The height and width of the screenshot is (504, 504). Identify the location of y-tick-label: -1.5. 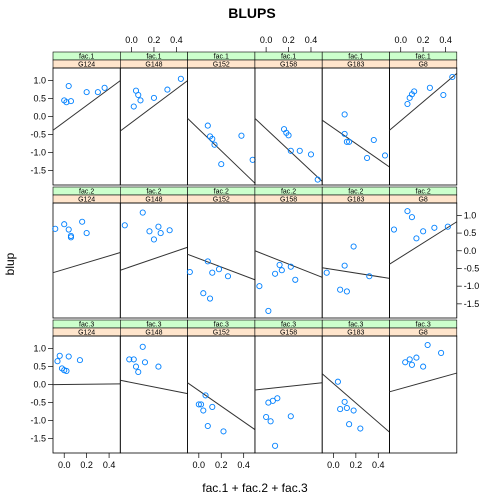
(472, 304).